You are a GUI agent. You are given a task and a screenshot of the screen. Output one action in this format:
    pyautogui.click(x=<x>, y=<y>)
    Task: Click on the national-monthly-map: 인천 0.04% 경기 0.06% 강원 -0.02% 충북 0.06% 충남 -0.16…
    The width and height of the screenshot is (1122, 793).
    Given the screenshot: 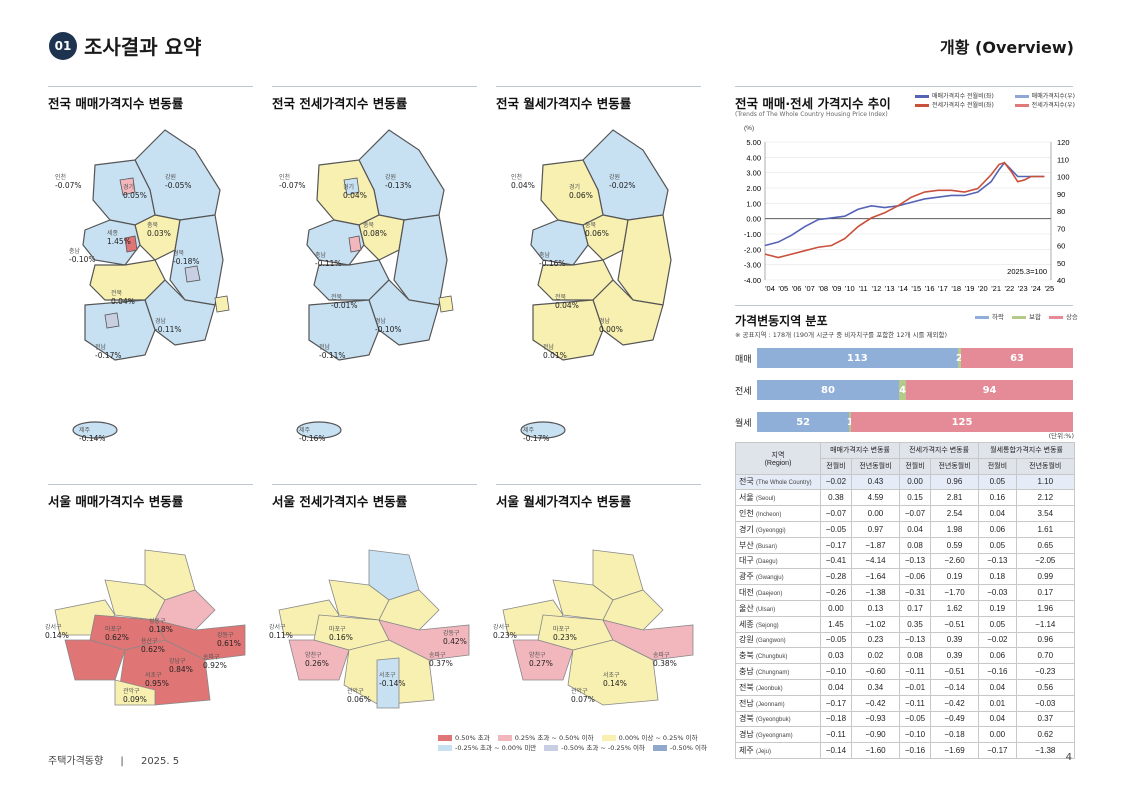 What is the action you would take?
    pyautogui.click(x=598, y=285)
    